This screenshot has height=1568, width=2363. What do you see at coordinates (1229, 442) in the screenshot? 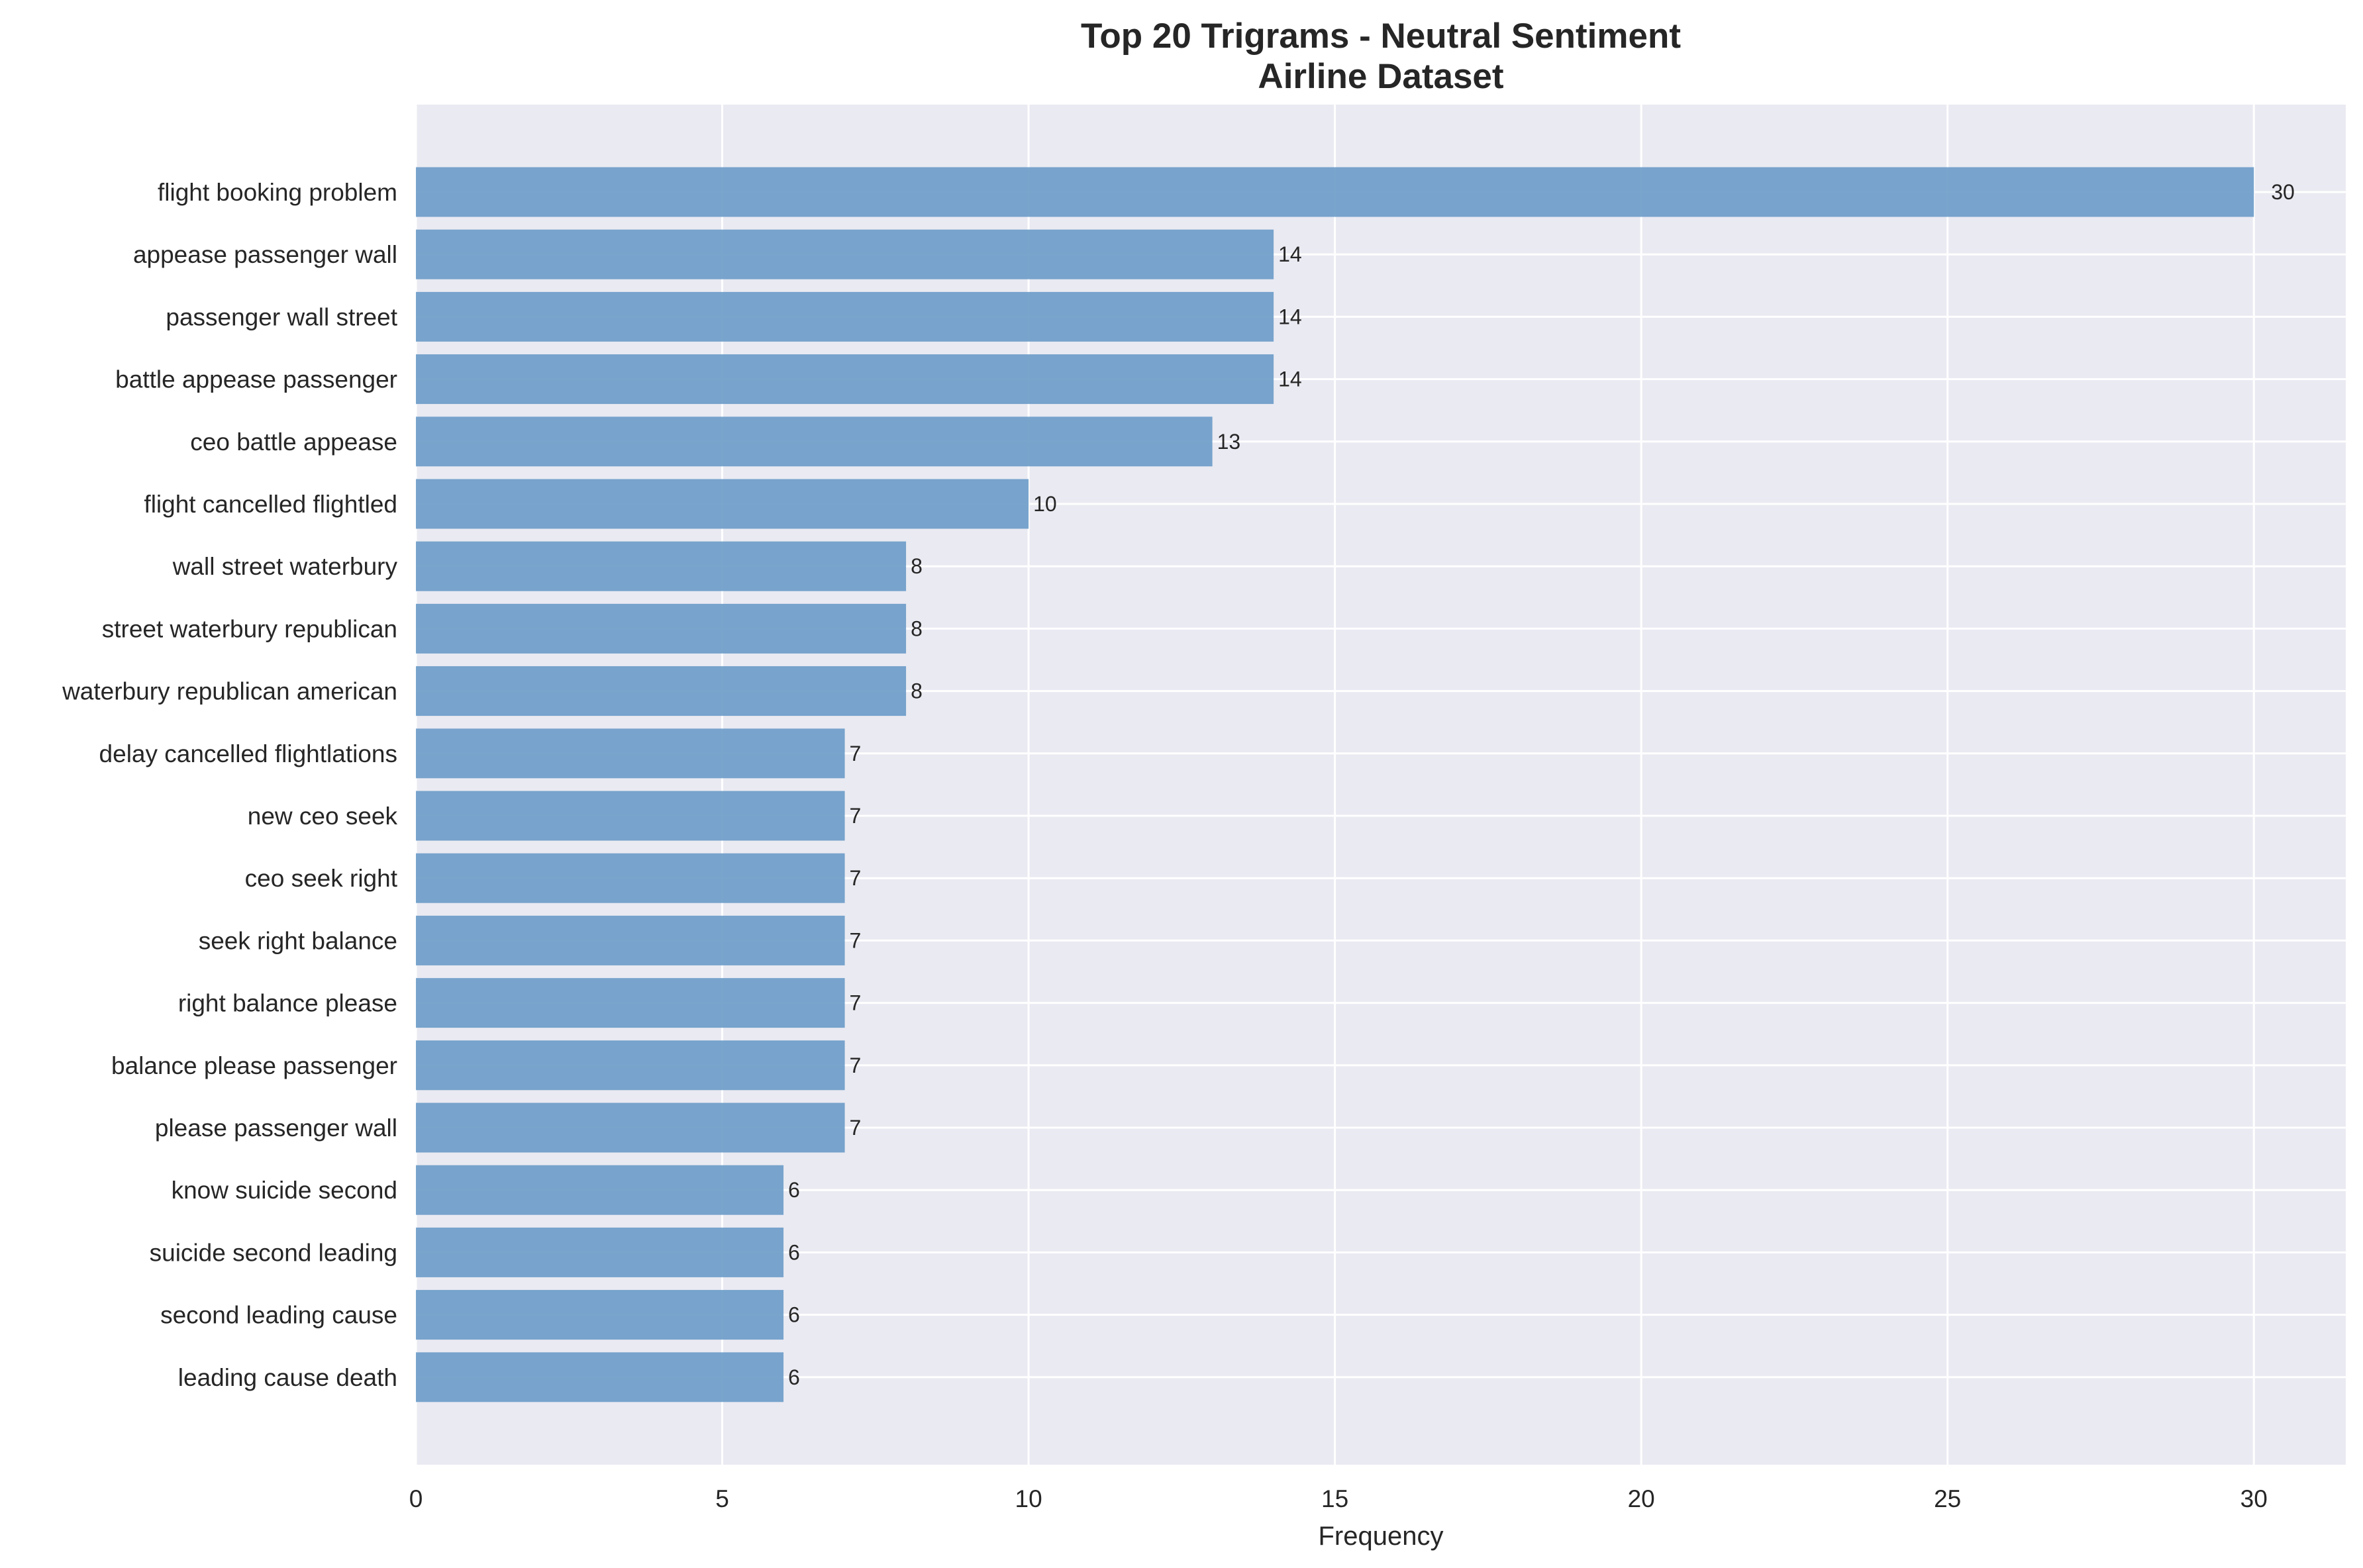
I see `bar-value-label: 13` at bounding box center [1229, 442].